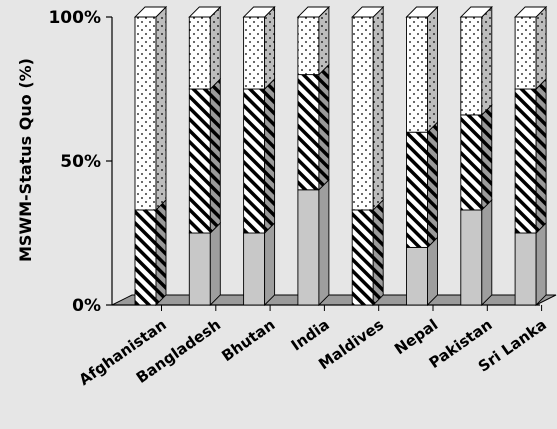  I want to click on bar-maldives, so click(368, 156).